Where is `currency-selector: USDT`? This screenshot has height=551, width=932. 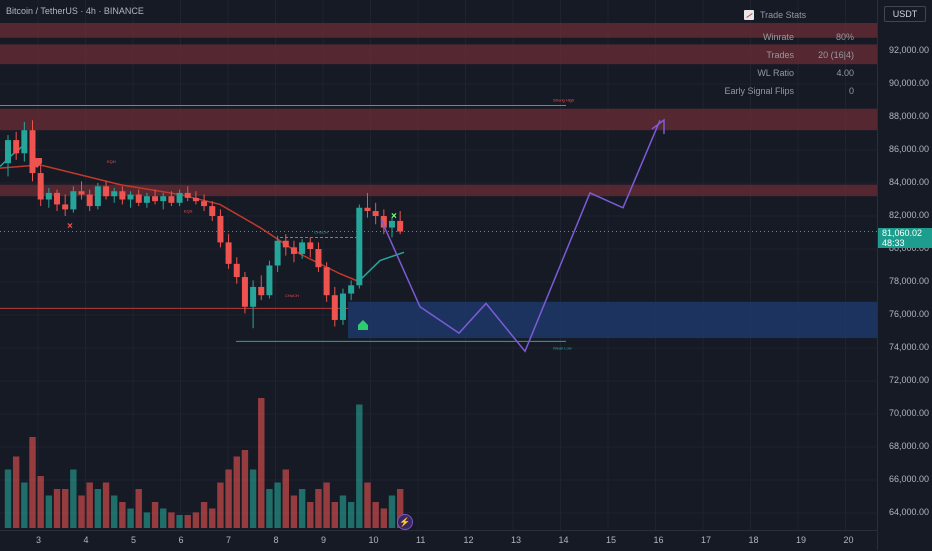 currency-selector: USDT is located at coordinates (905, 14).